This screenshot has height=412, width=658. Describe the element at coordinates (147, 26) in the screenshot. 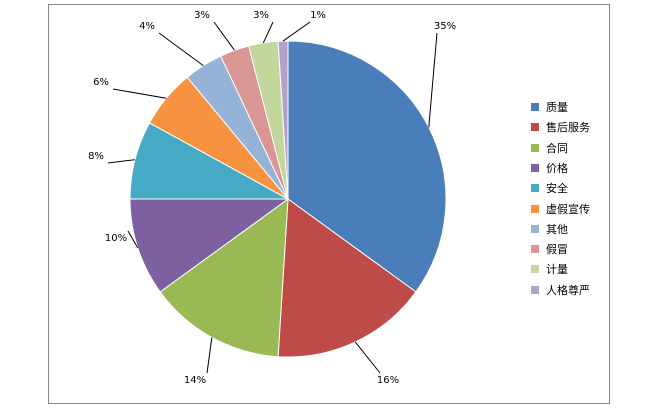

I see `data-label-7: 4%` at that location.